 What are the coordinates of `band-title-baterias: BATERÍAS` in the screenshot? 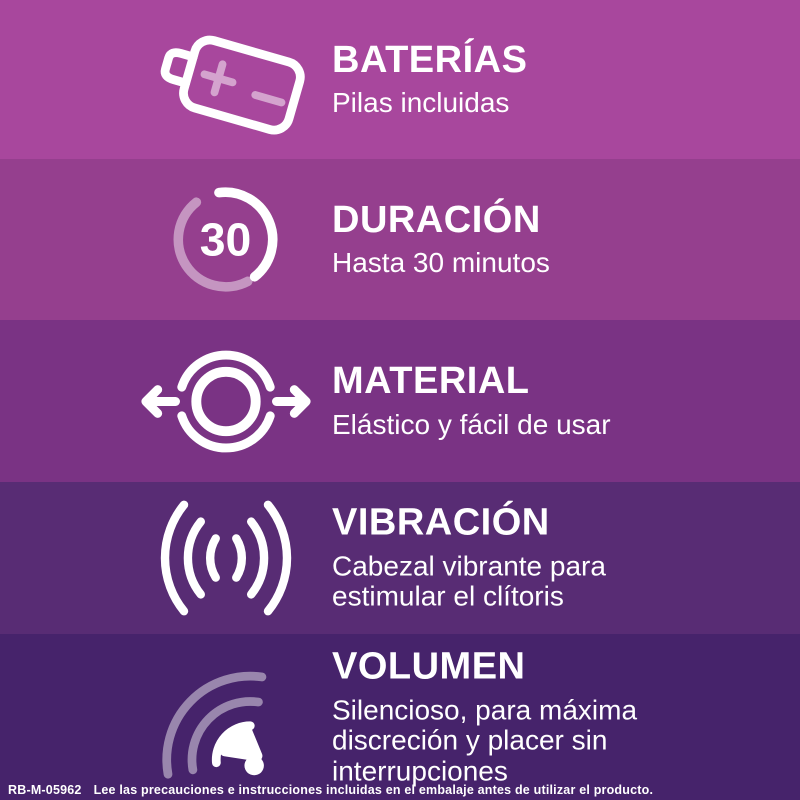 It's located at (430, 59).